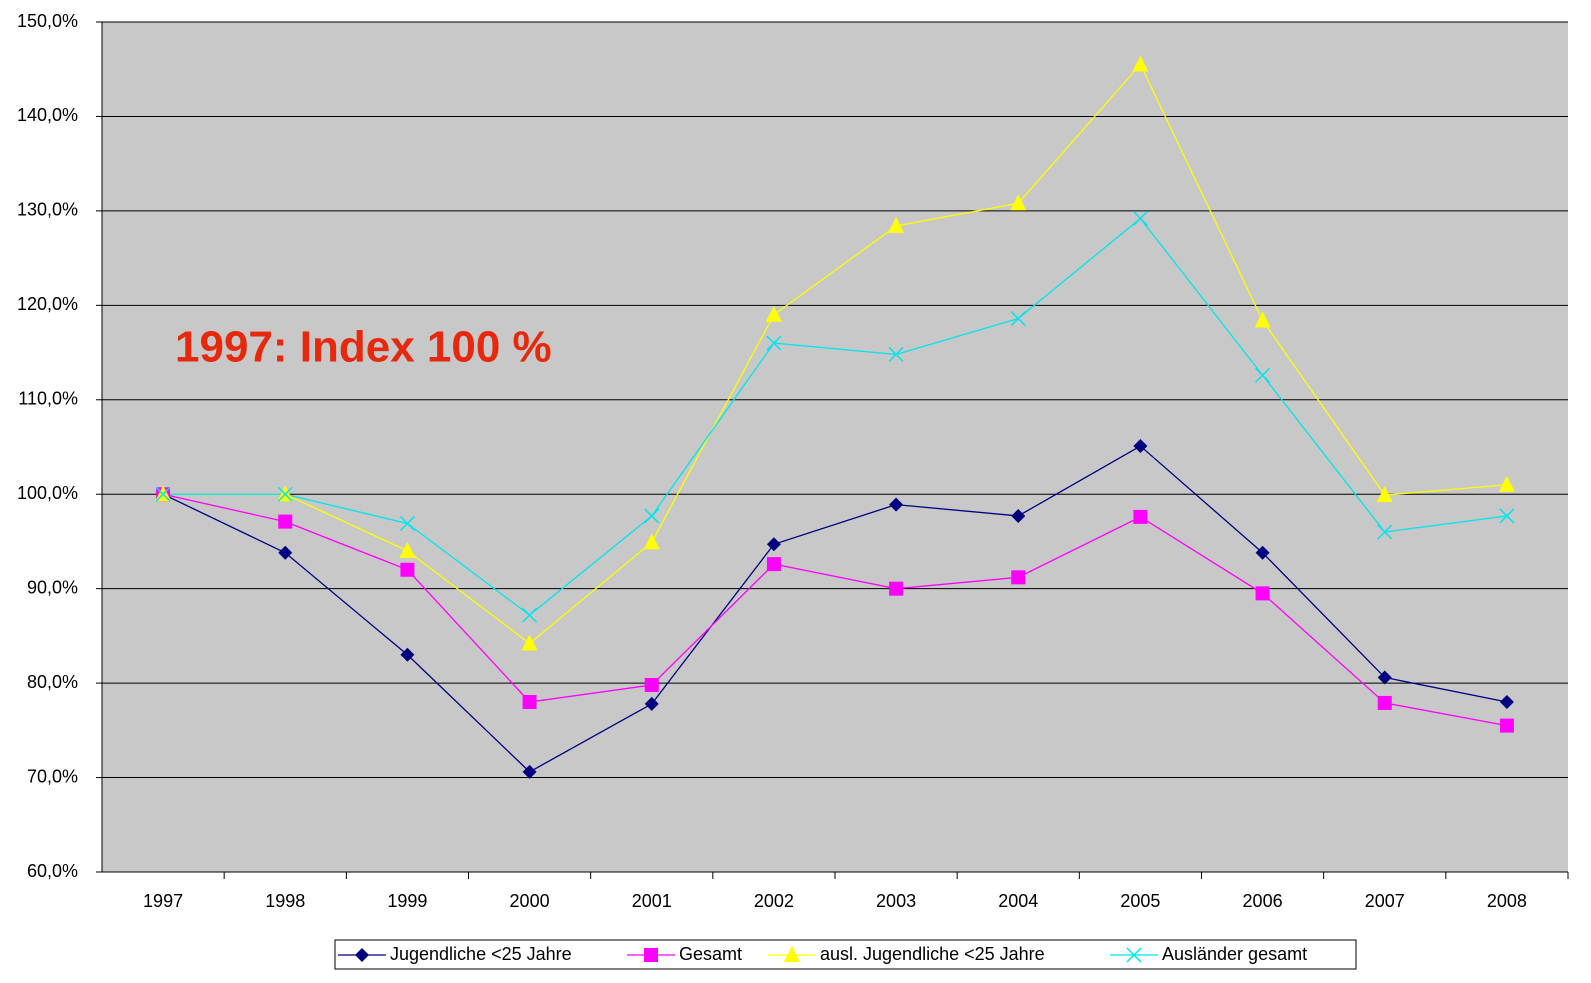 This screenshot has height=983, width=1591. I want to click on x-tick-label: 2002, so click(774, 901).